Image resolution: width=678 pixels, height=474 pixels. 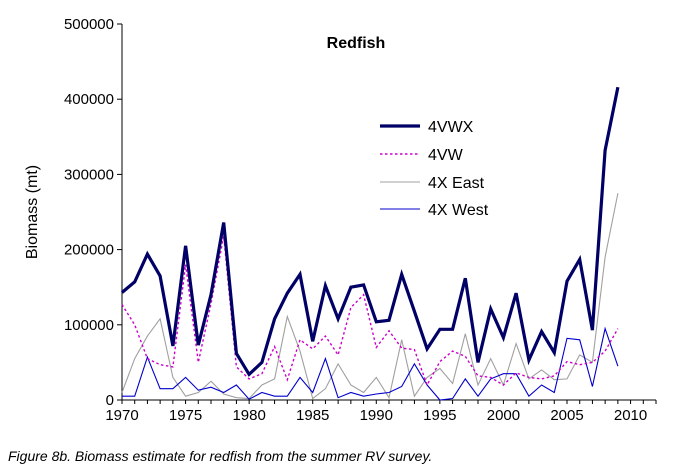 I want to click on legend-label-4vw: 4VW, so click(x=446, y=155).